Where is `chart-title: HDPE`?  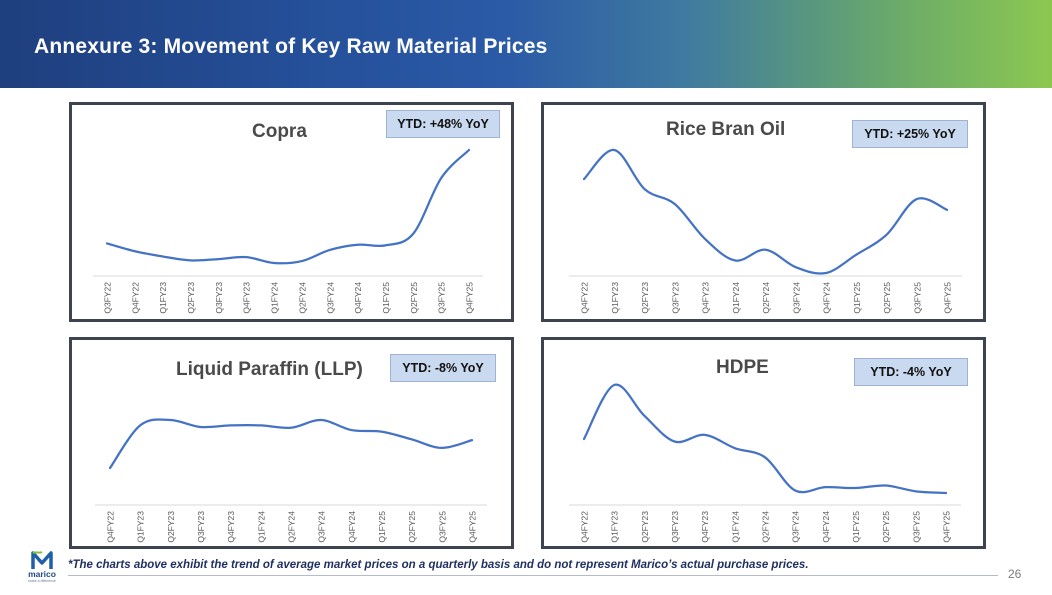
chart-title: HDPE is located at coordinates (742, 367).